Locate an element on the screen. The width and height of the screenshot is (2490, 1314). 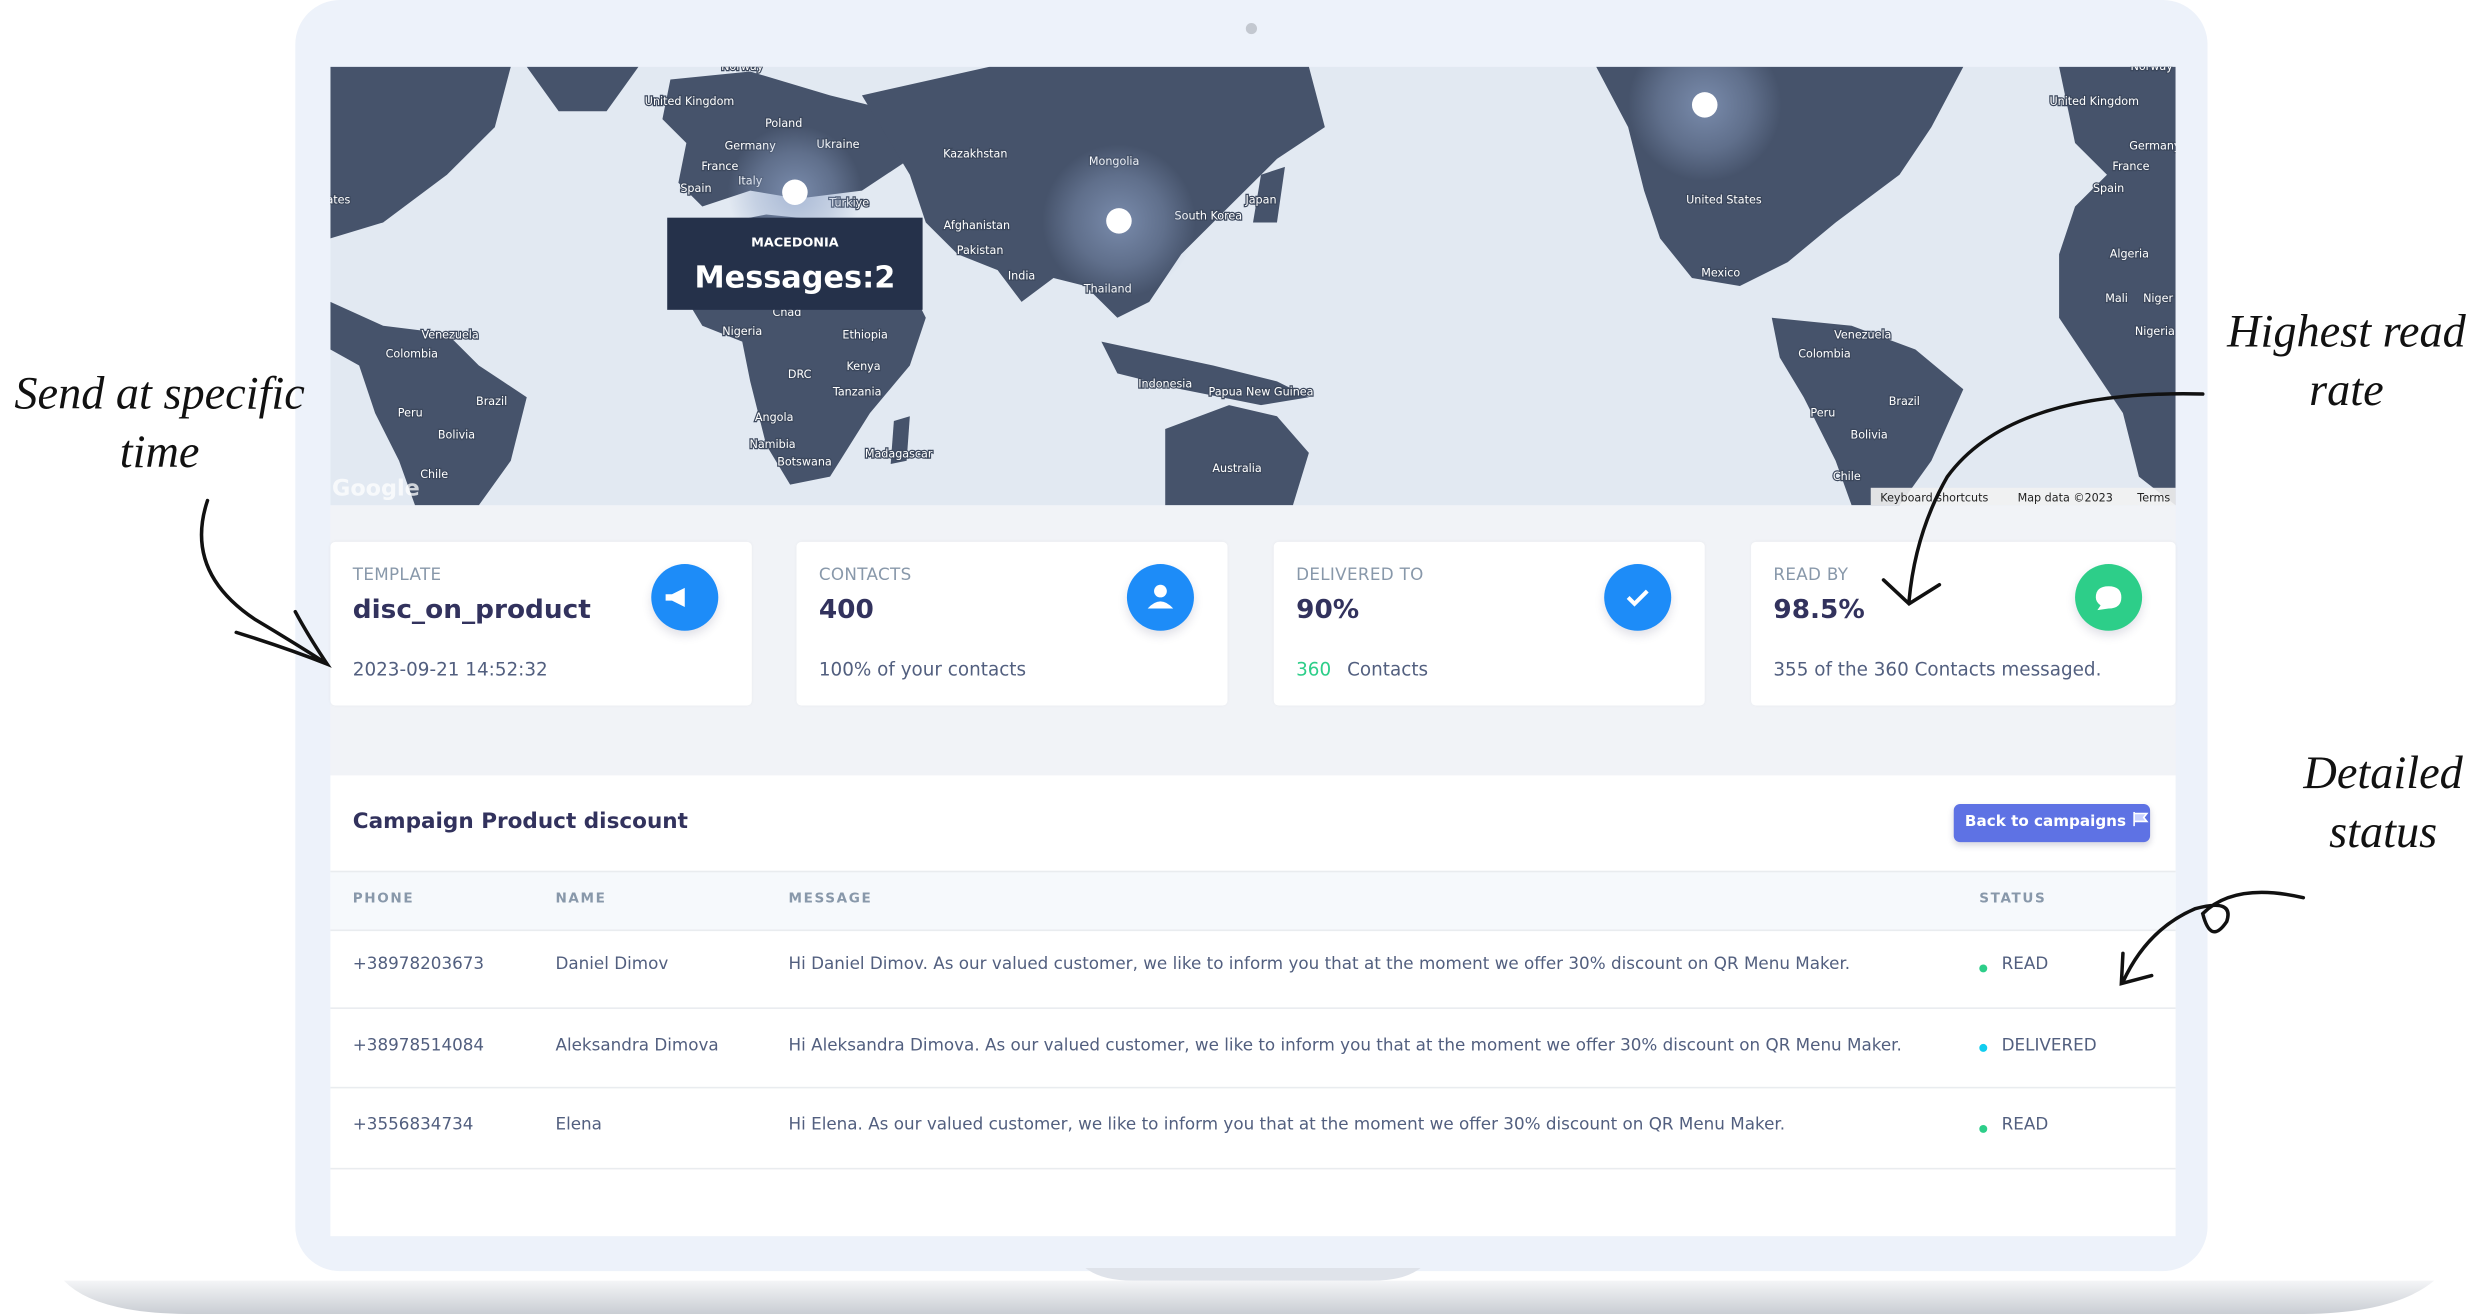
map-label: Afghanistan is located at coordinates (977, 225).